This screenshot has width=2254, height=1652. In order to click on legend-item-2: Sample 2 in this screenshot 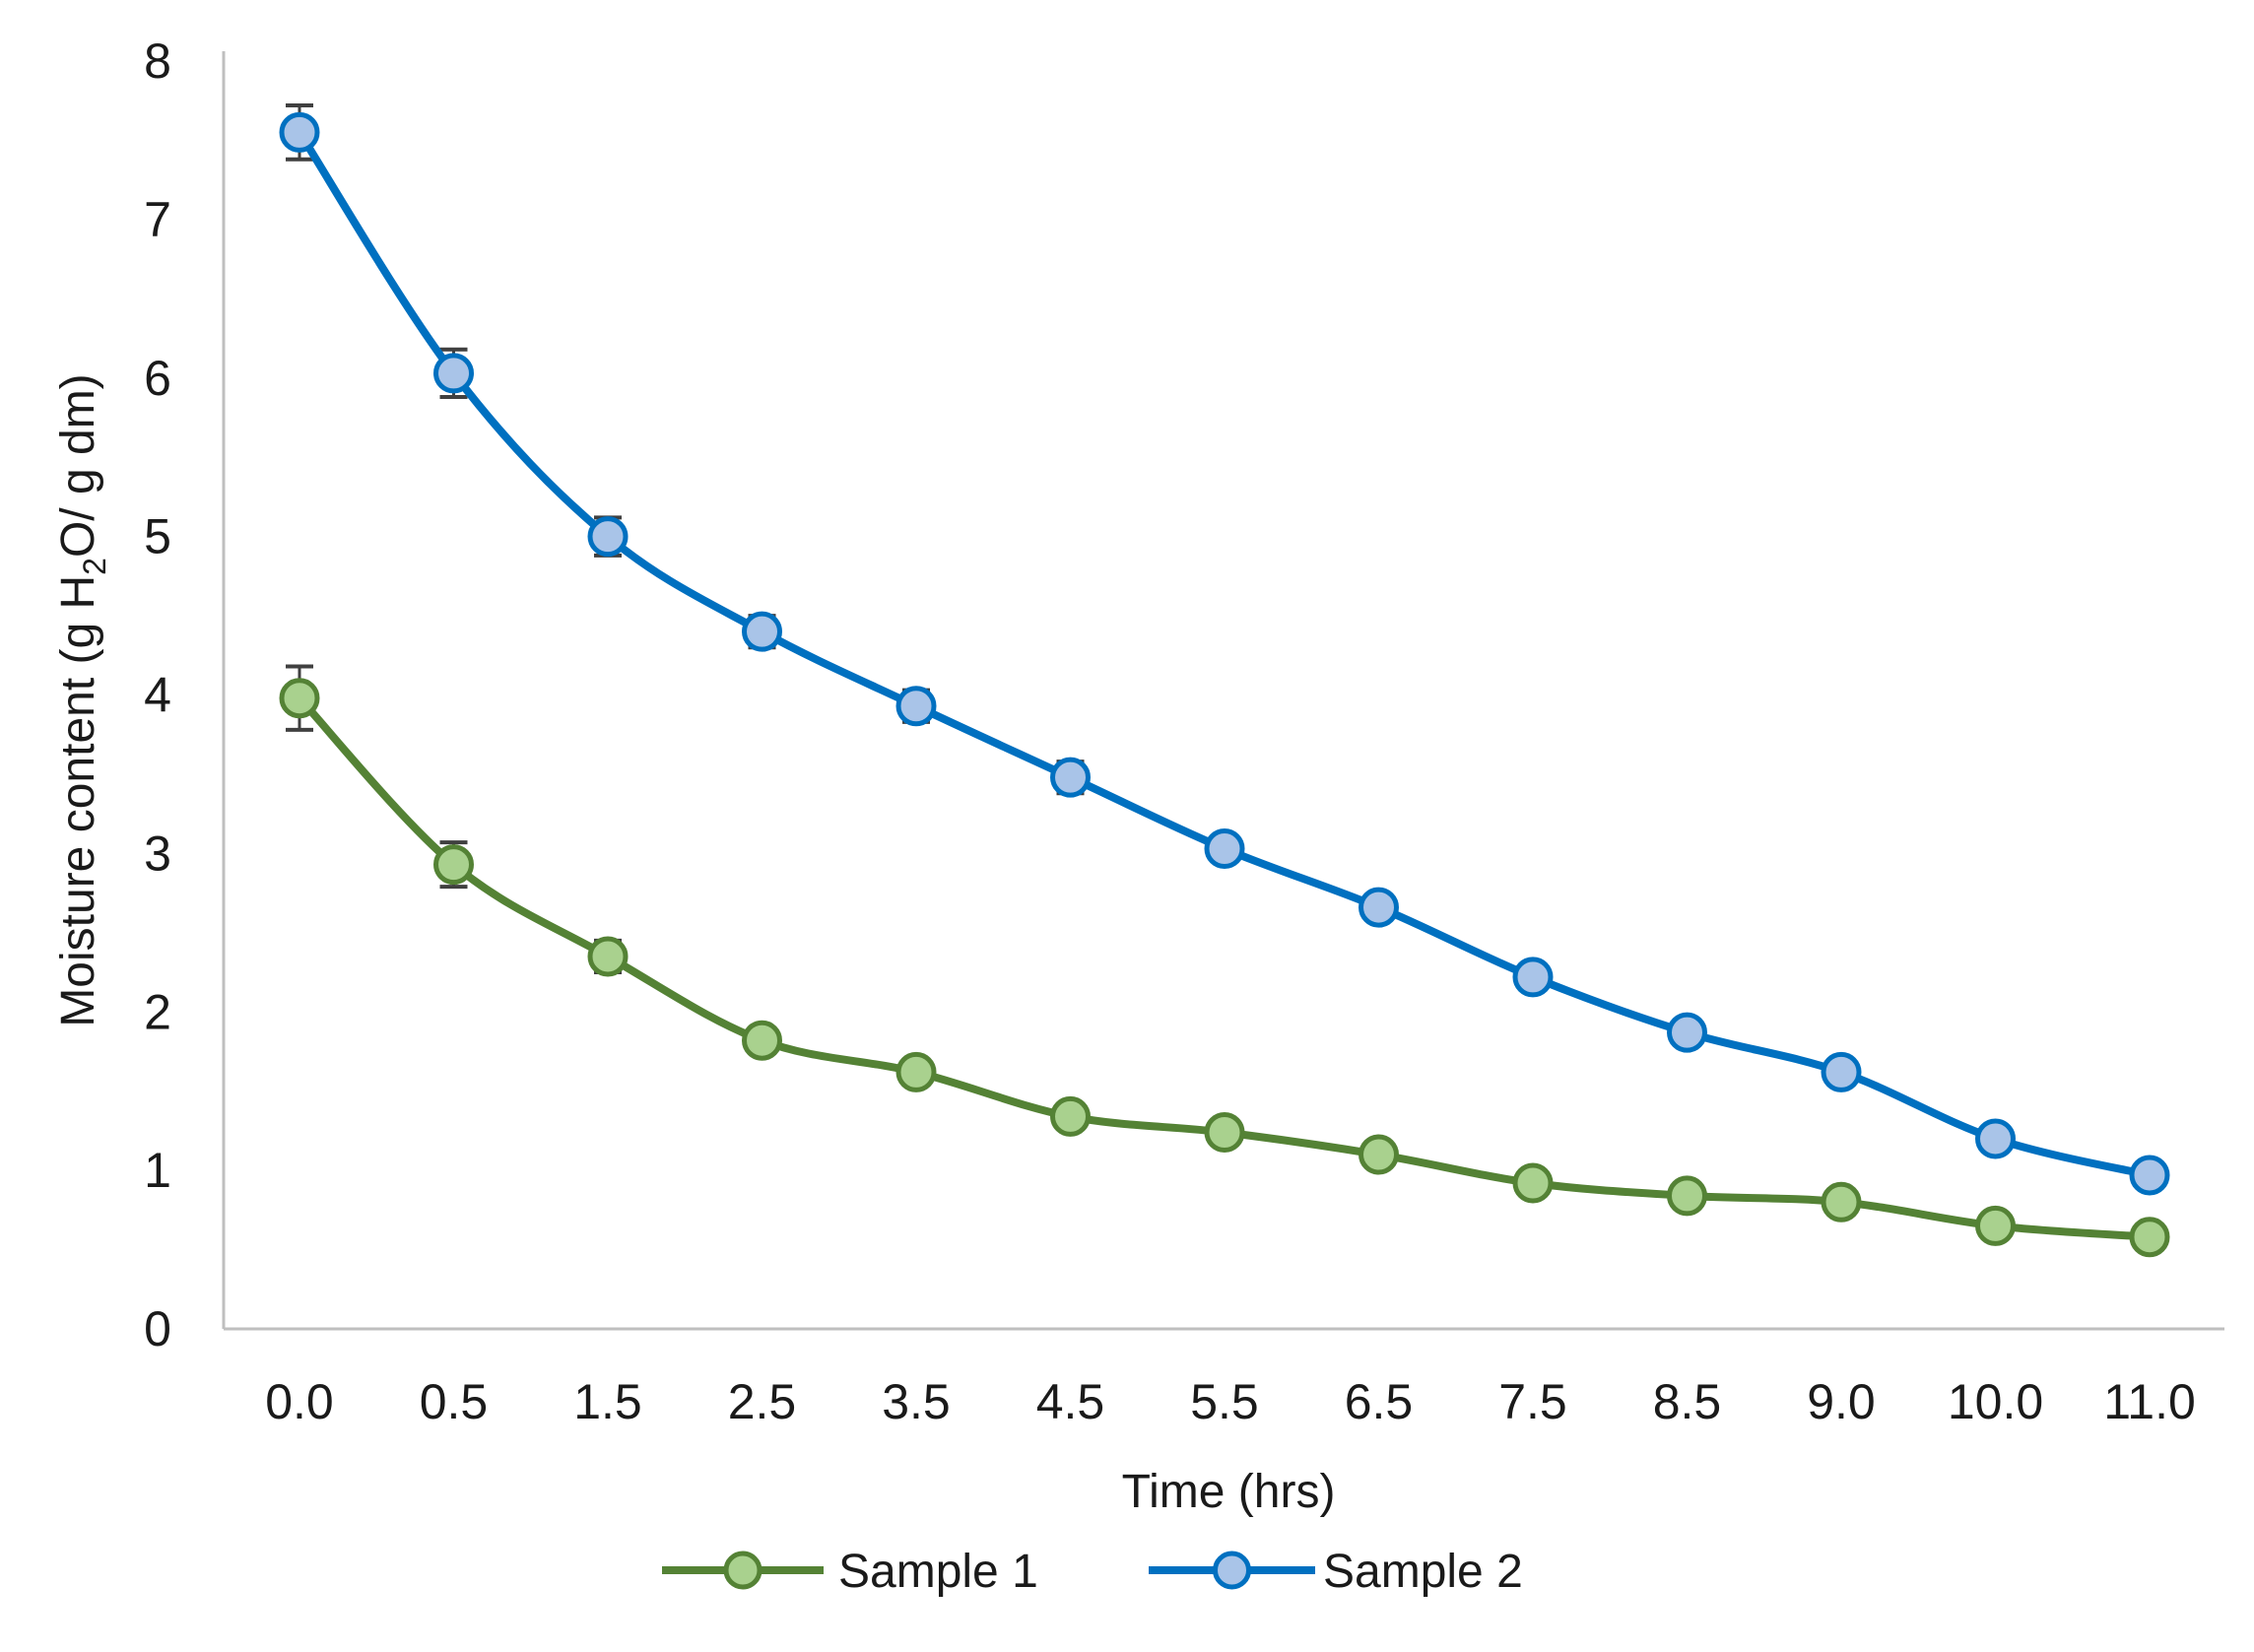, I will do `click(1336, 1572)`.